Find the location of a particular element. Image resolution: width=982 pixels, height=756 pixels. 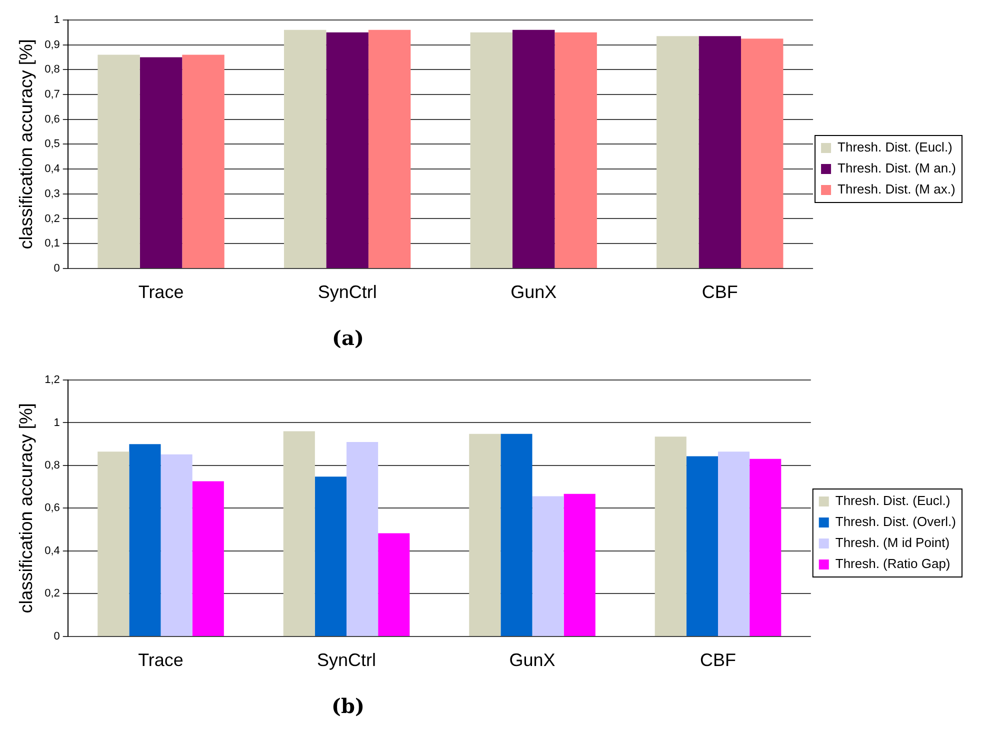

y-tick-label: 0,7 is located at coordinates (52, 94).